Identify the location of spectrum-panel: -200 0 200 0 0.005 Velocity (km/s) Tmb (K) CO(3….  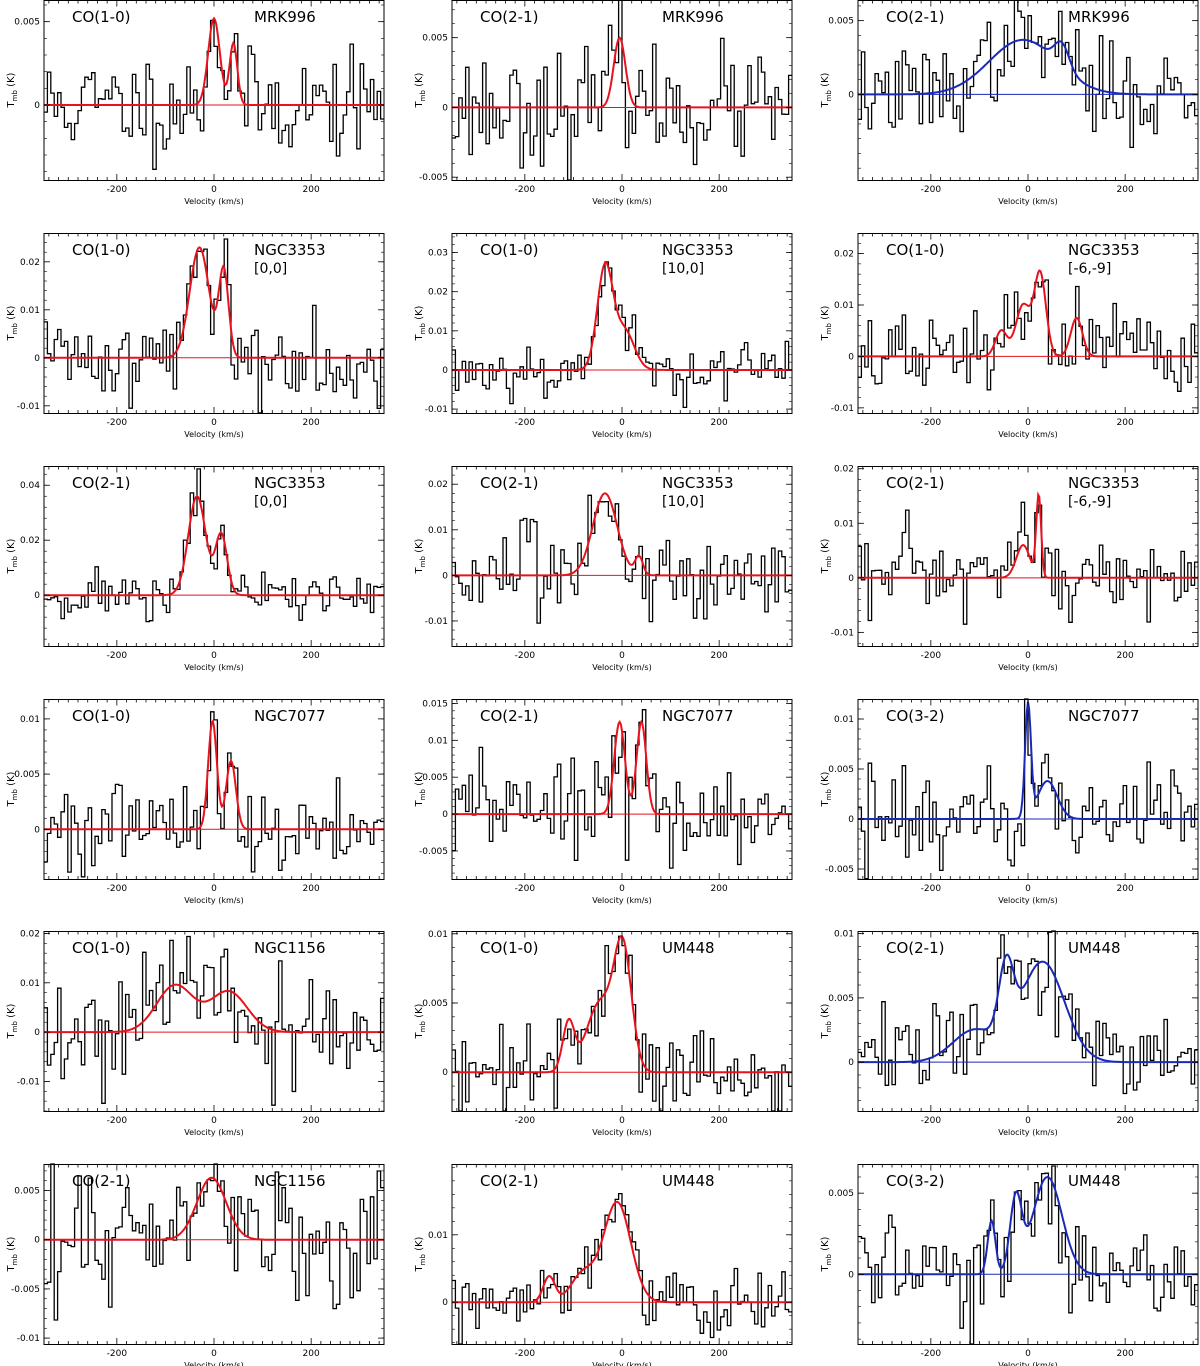
(1009, 1265).